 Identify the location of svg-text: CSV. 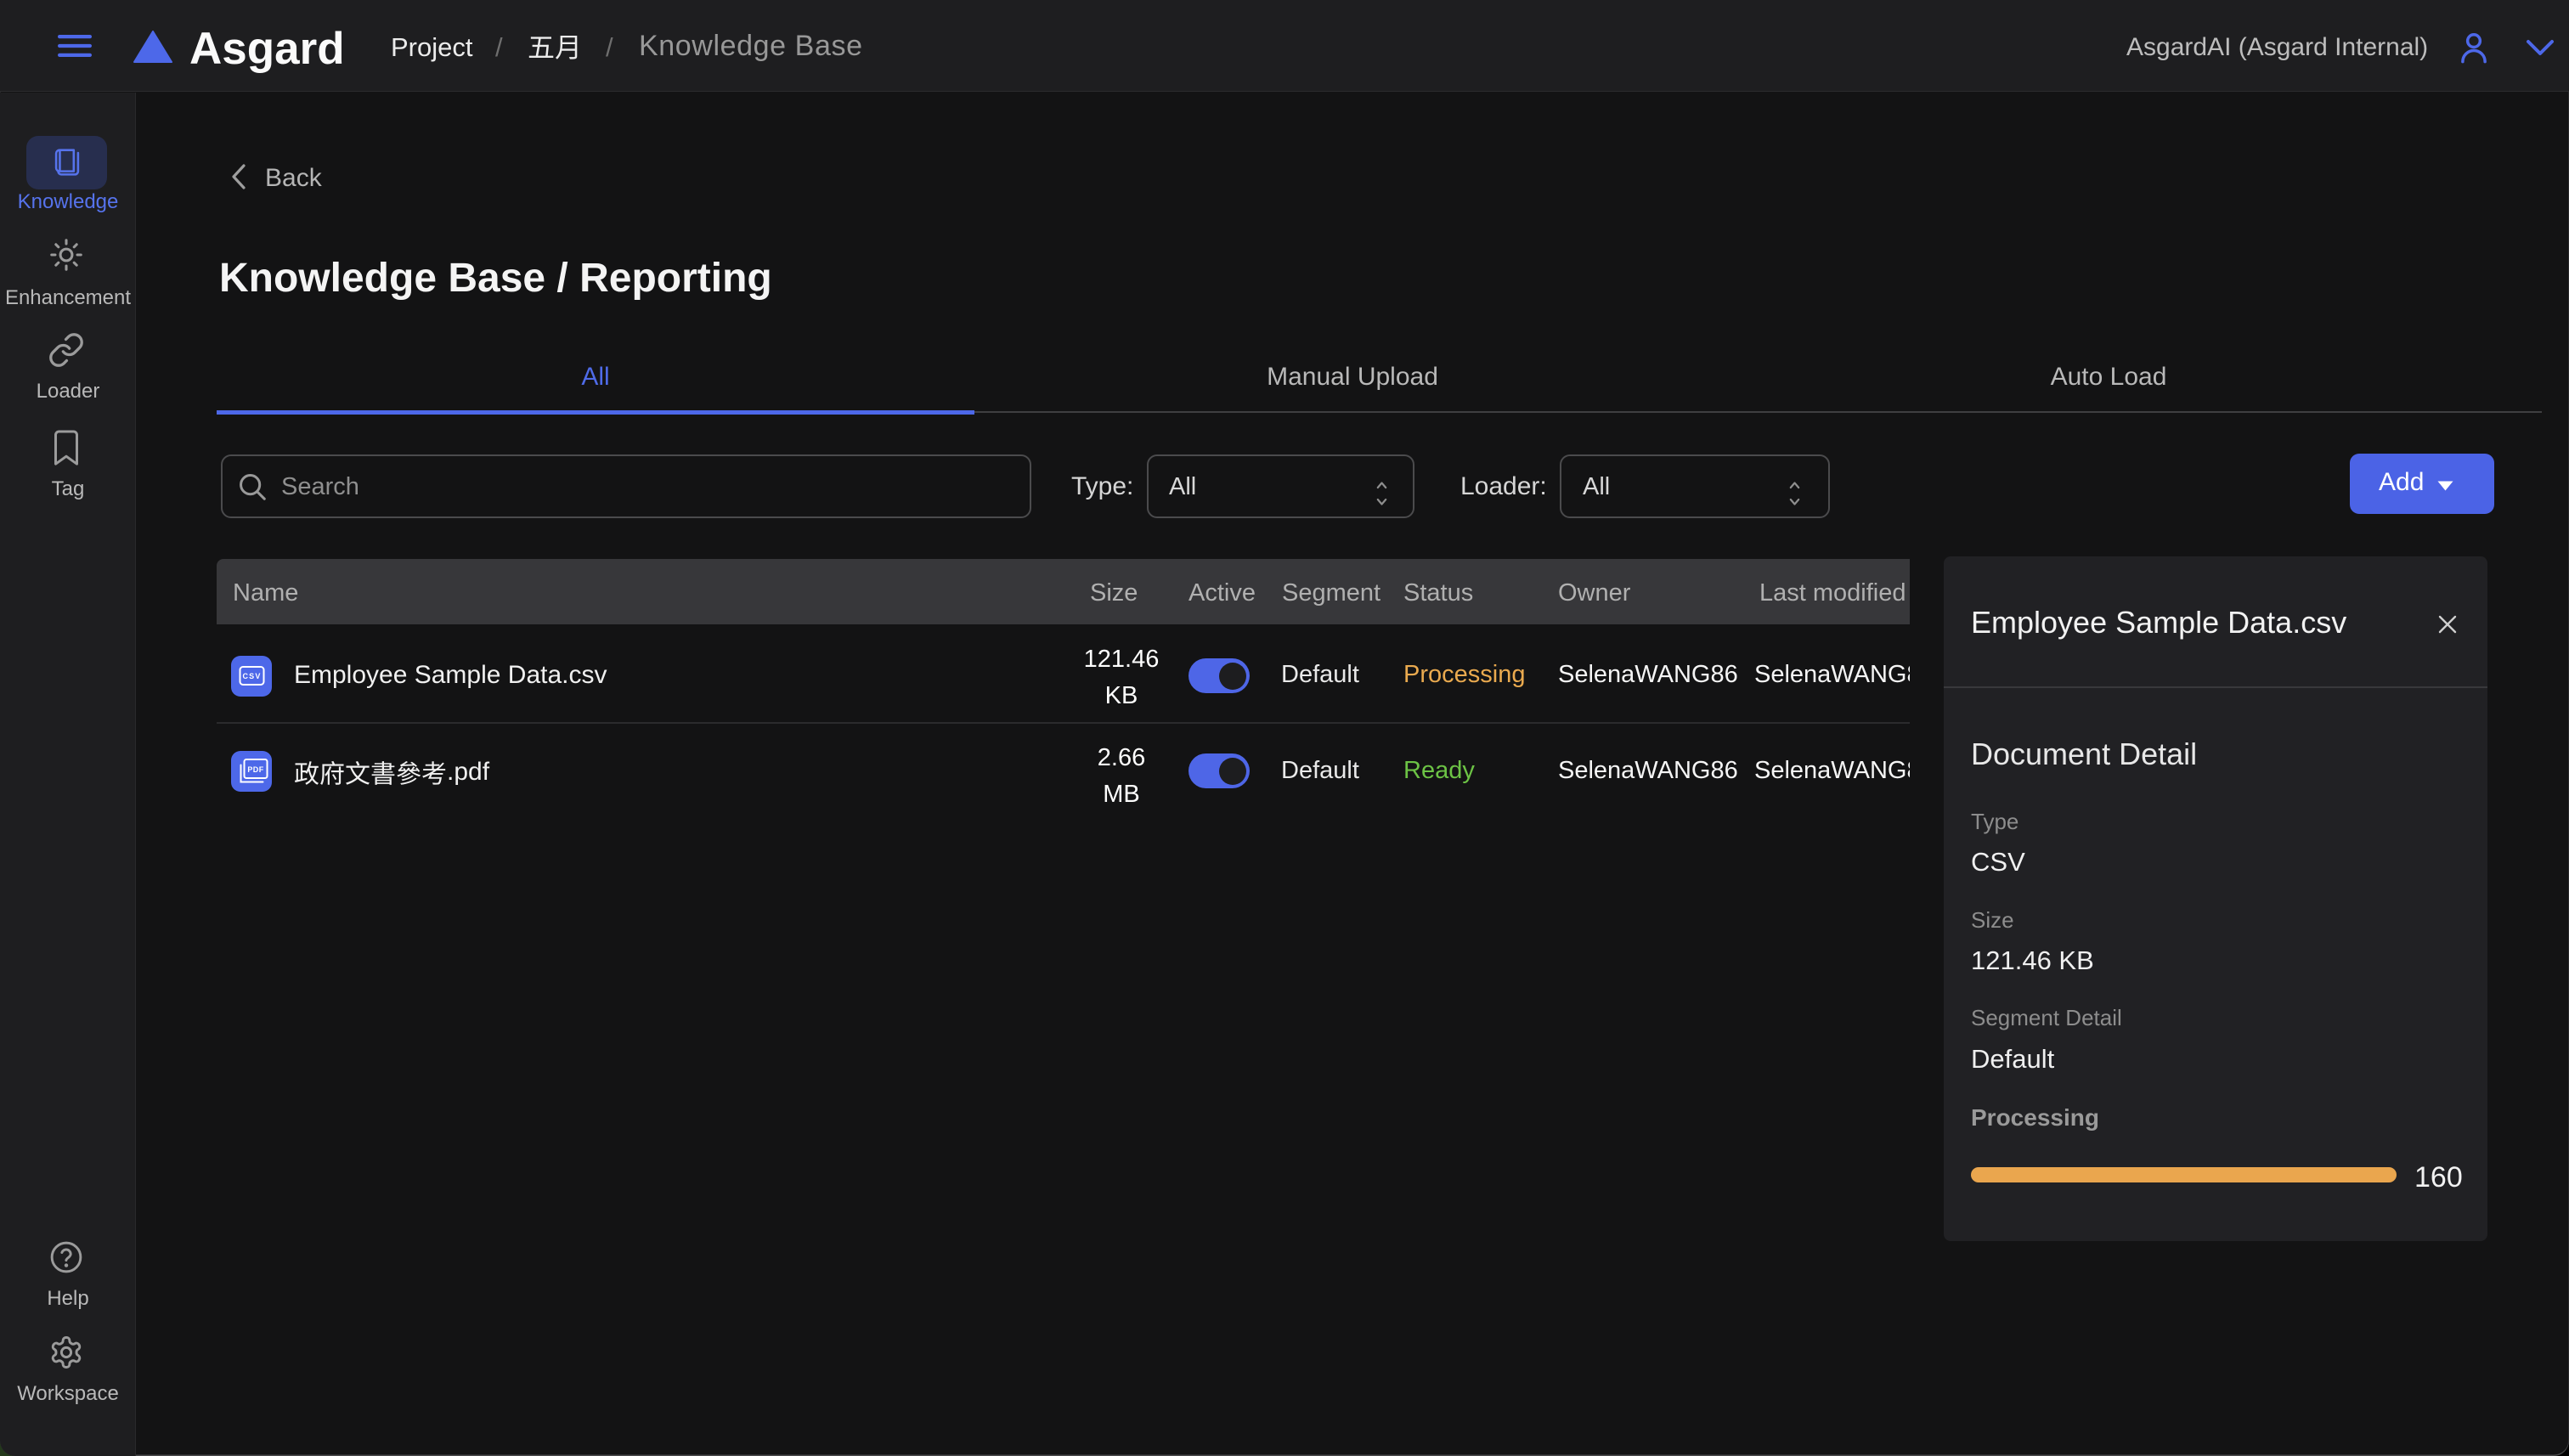
(252, 676).